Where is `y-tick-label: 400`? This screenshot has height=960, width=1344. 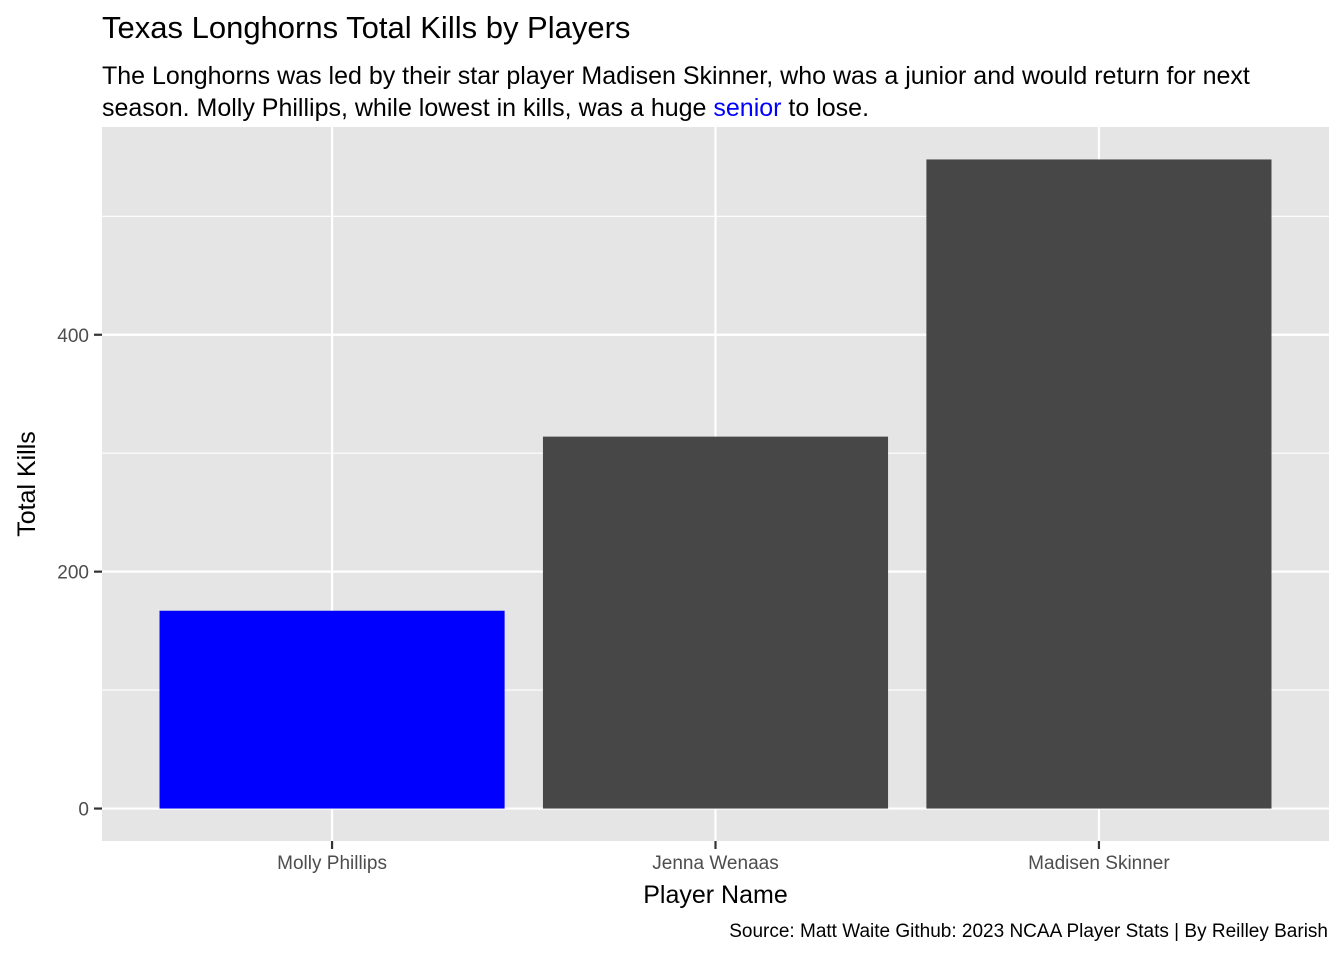 y-tick-label: 400 is located at coordinates (73, 336).